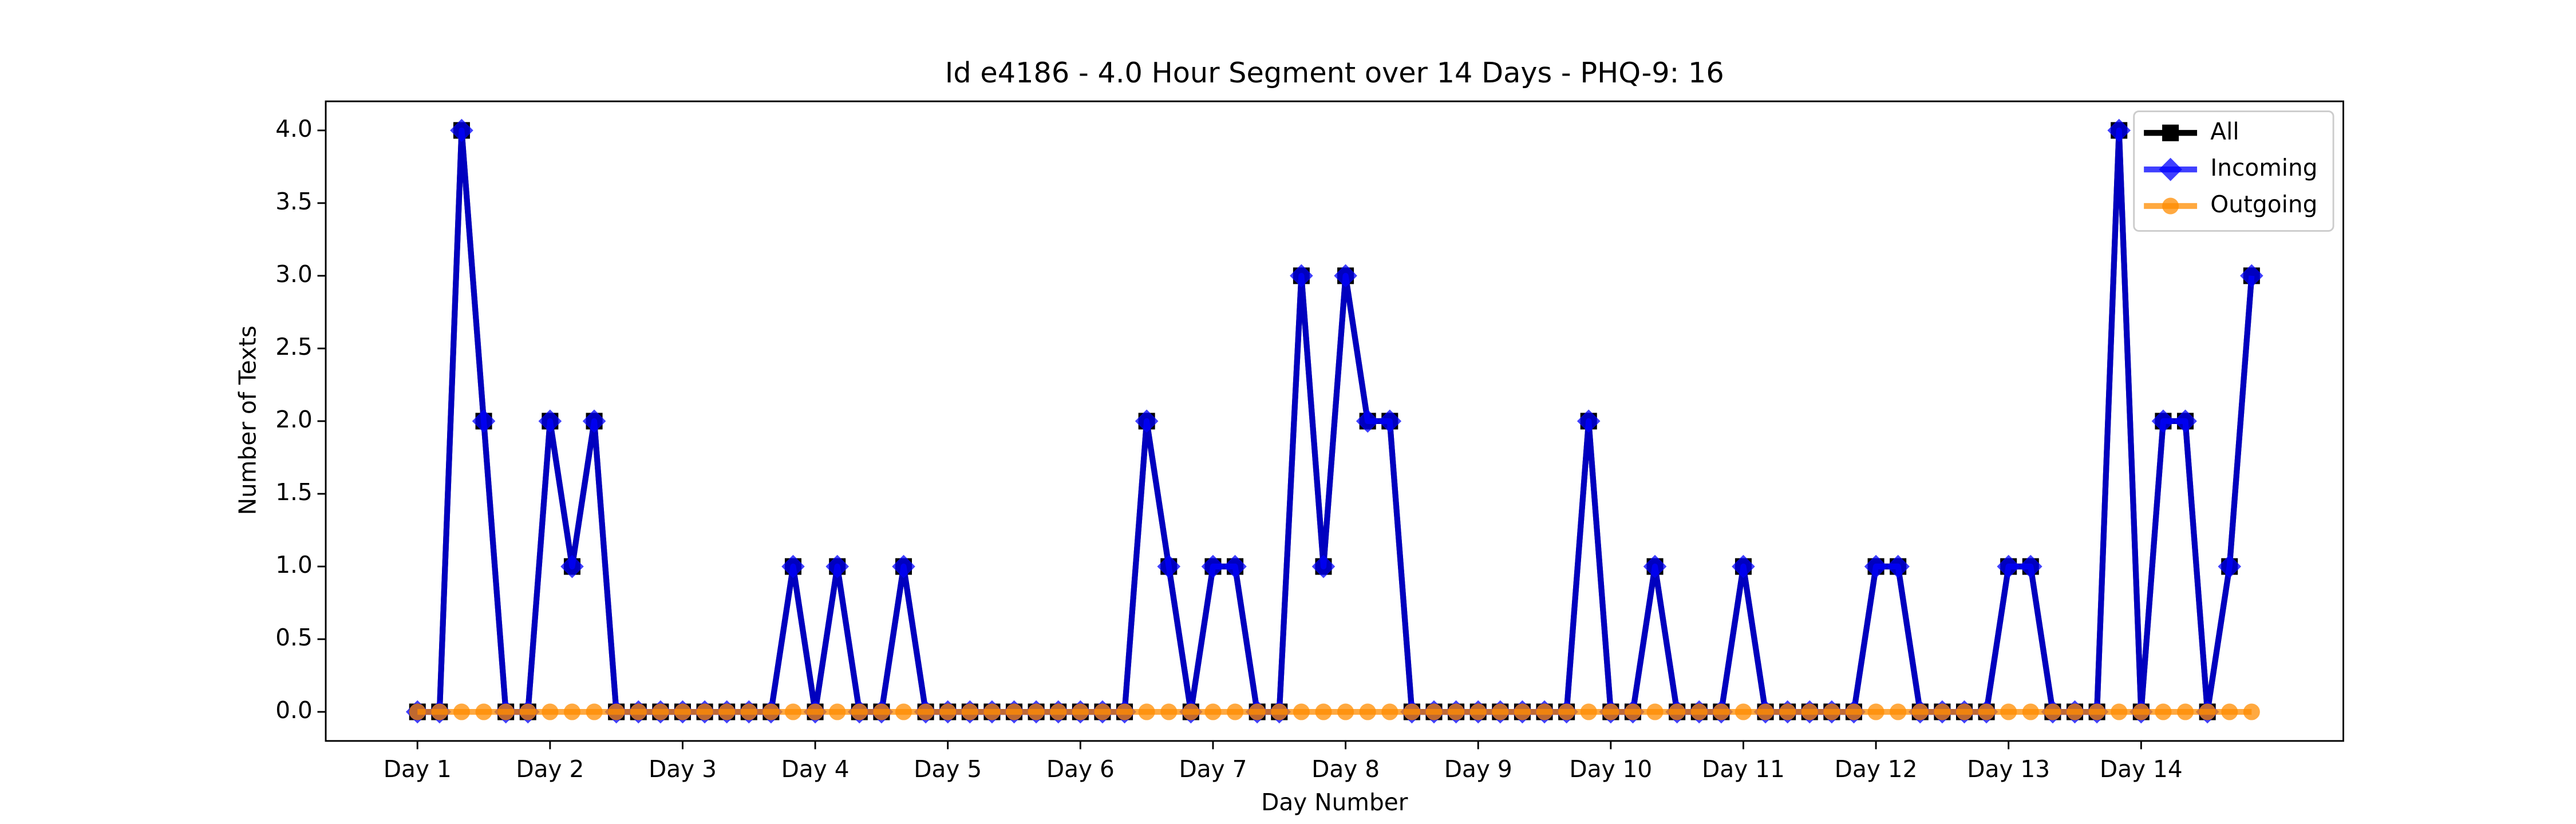  Describe the element at coordinates (1478, 769) in the screenshot. I see `x-tick-label: Day 9` at that location.